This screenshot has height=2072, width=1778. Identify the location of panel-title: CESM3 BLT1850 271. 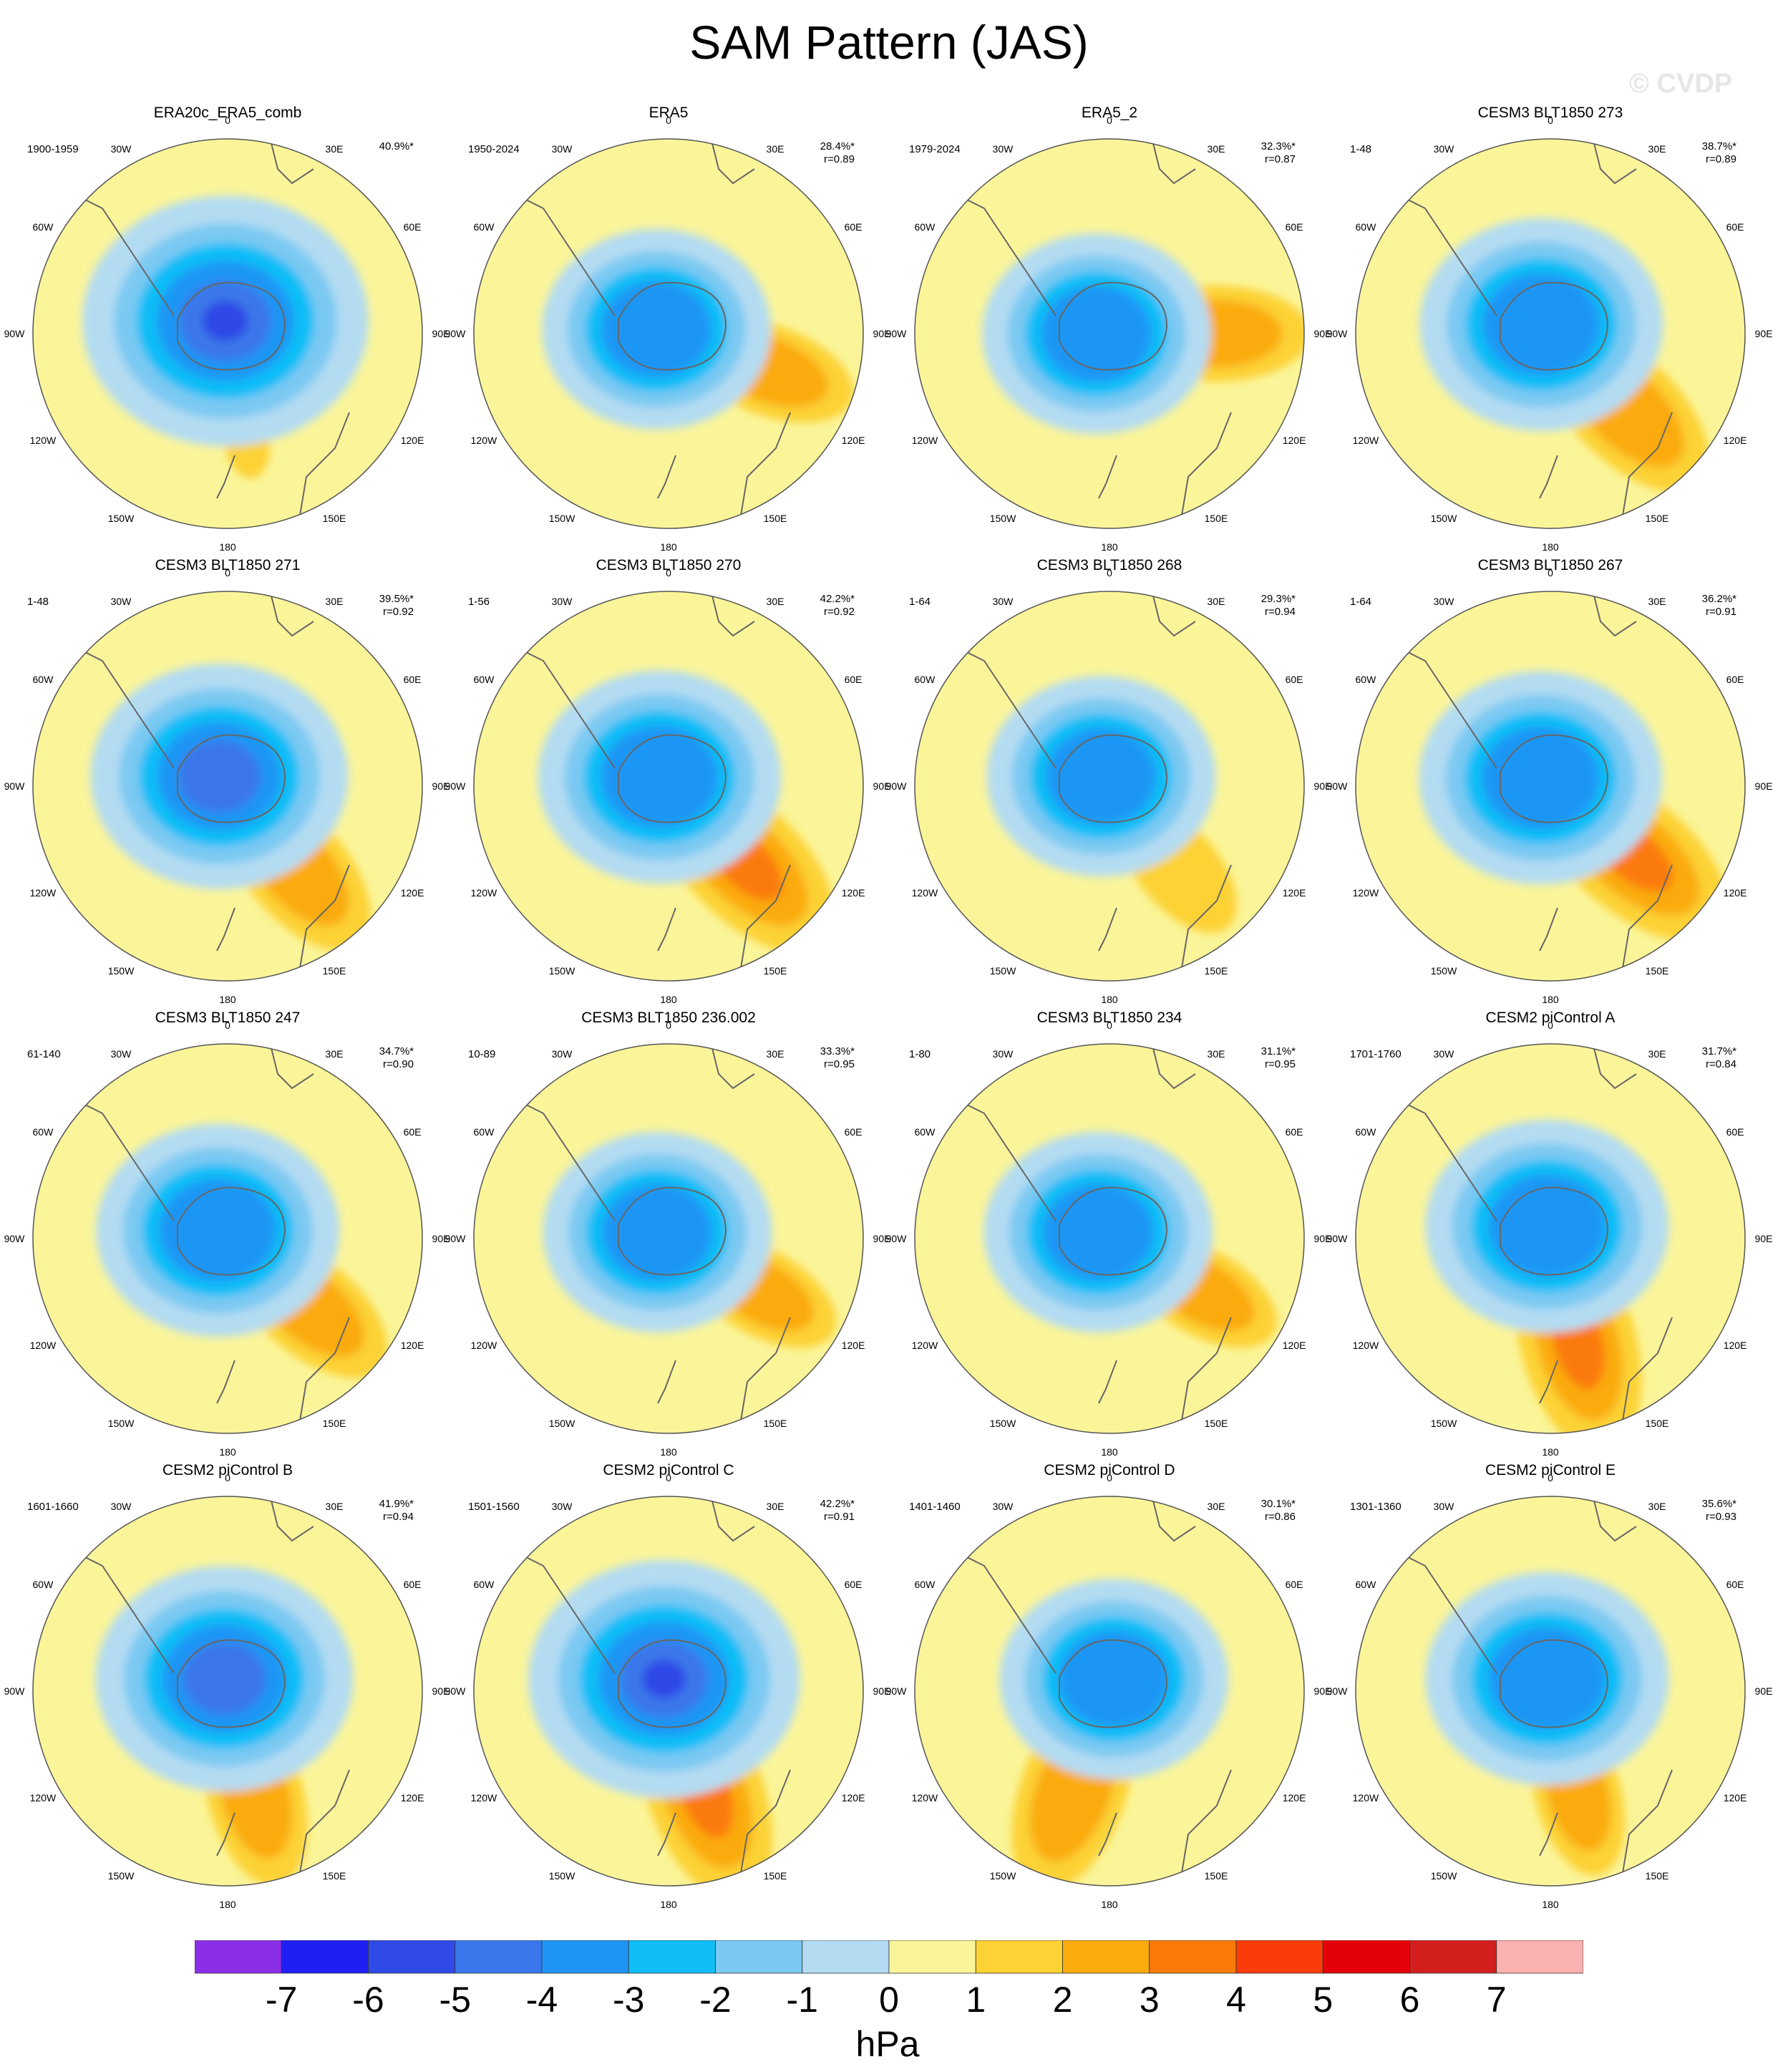
(228, 565).